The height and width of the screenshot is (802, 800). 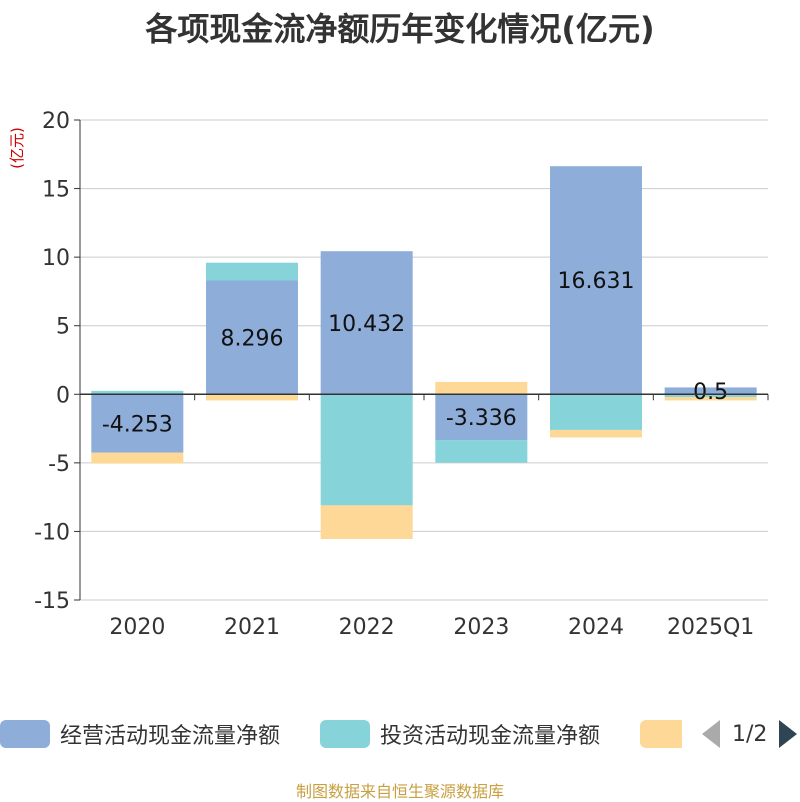 What do you see at coordinates (490, 736) in the screenshot?
I see `legend-label-investing: 投资活动现金流量净额` at bounding box center [490, 736].